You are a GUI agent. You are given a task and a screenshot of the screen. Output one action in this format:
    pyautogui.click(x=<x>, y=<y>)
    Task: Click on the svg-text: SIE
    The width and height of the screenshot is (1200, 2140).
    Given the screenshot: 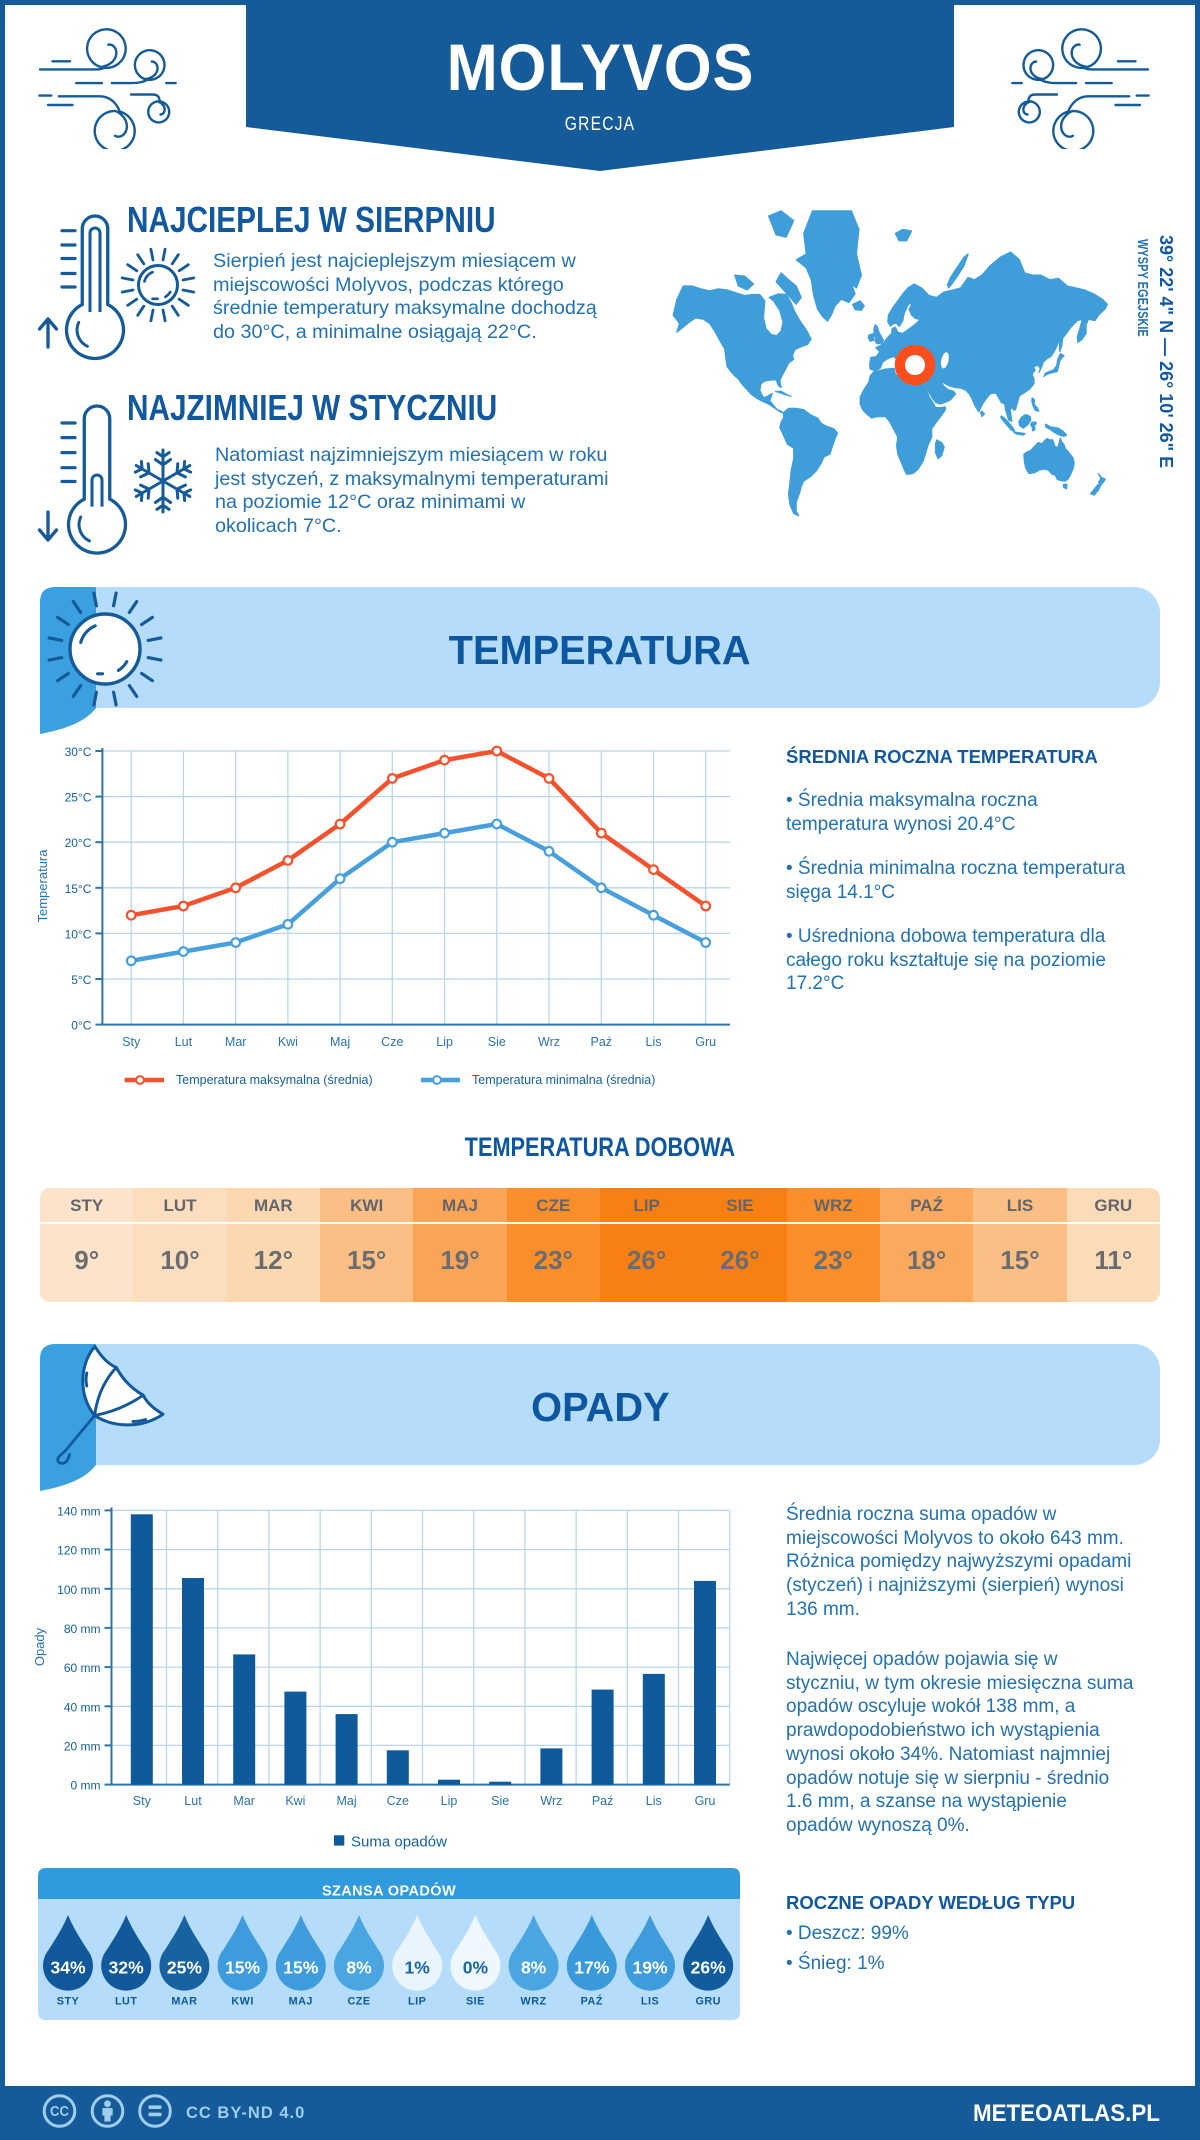 What is the action you would take?
    pyautogui.click(x=475, y=2002)
    